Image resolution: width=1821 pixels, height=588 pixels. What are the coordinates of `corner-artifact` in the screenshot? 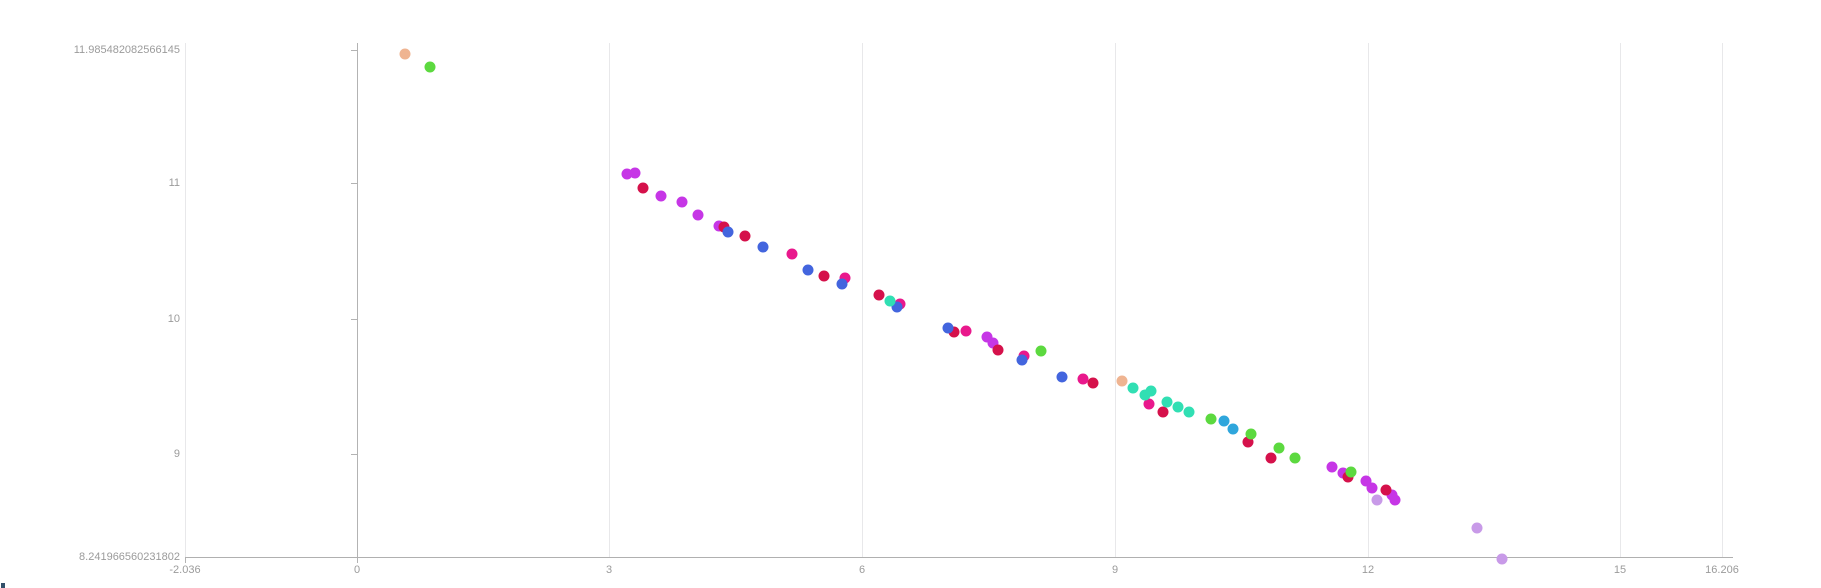 It's located at (3, 585).